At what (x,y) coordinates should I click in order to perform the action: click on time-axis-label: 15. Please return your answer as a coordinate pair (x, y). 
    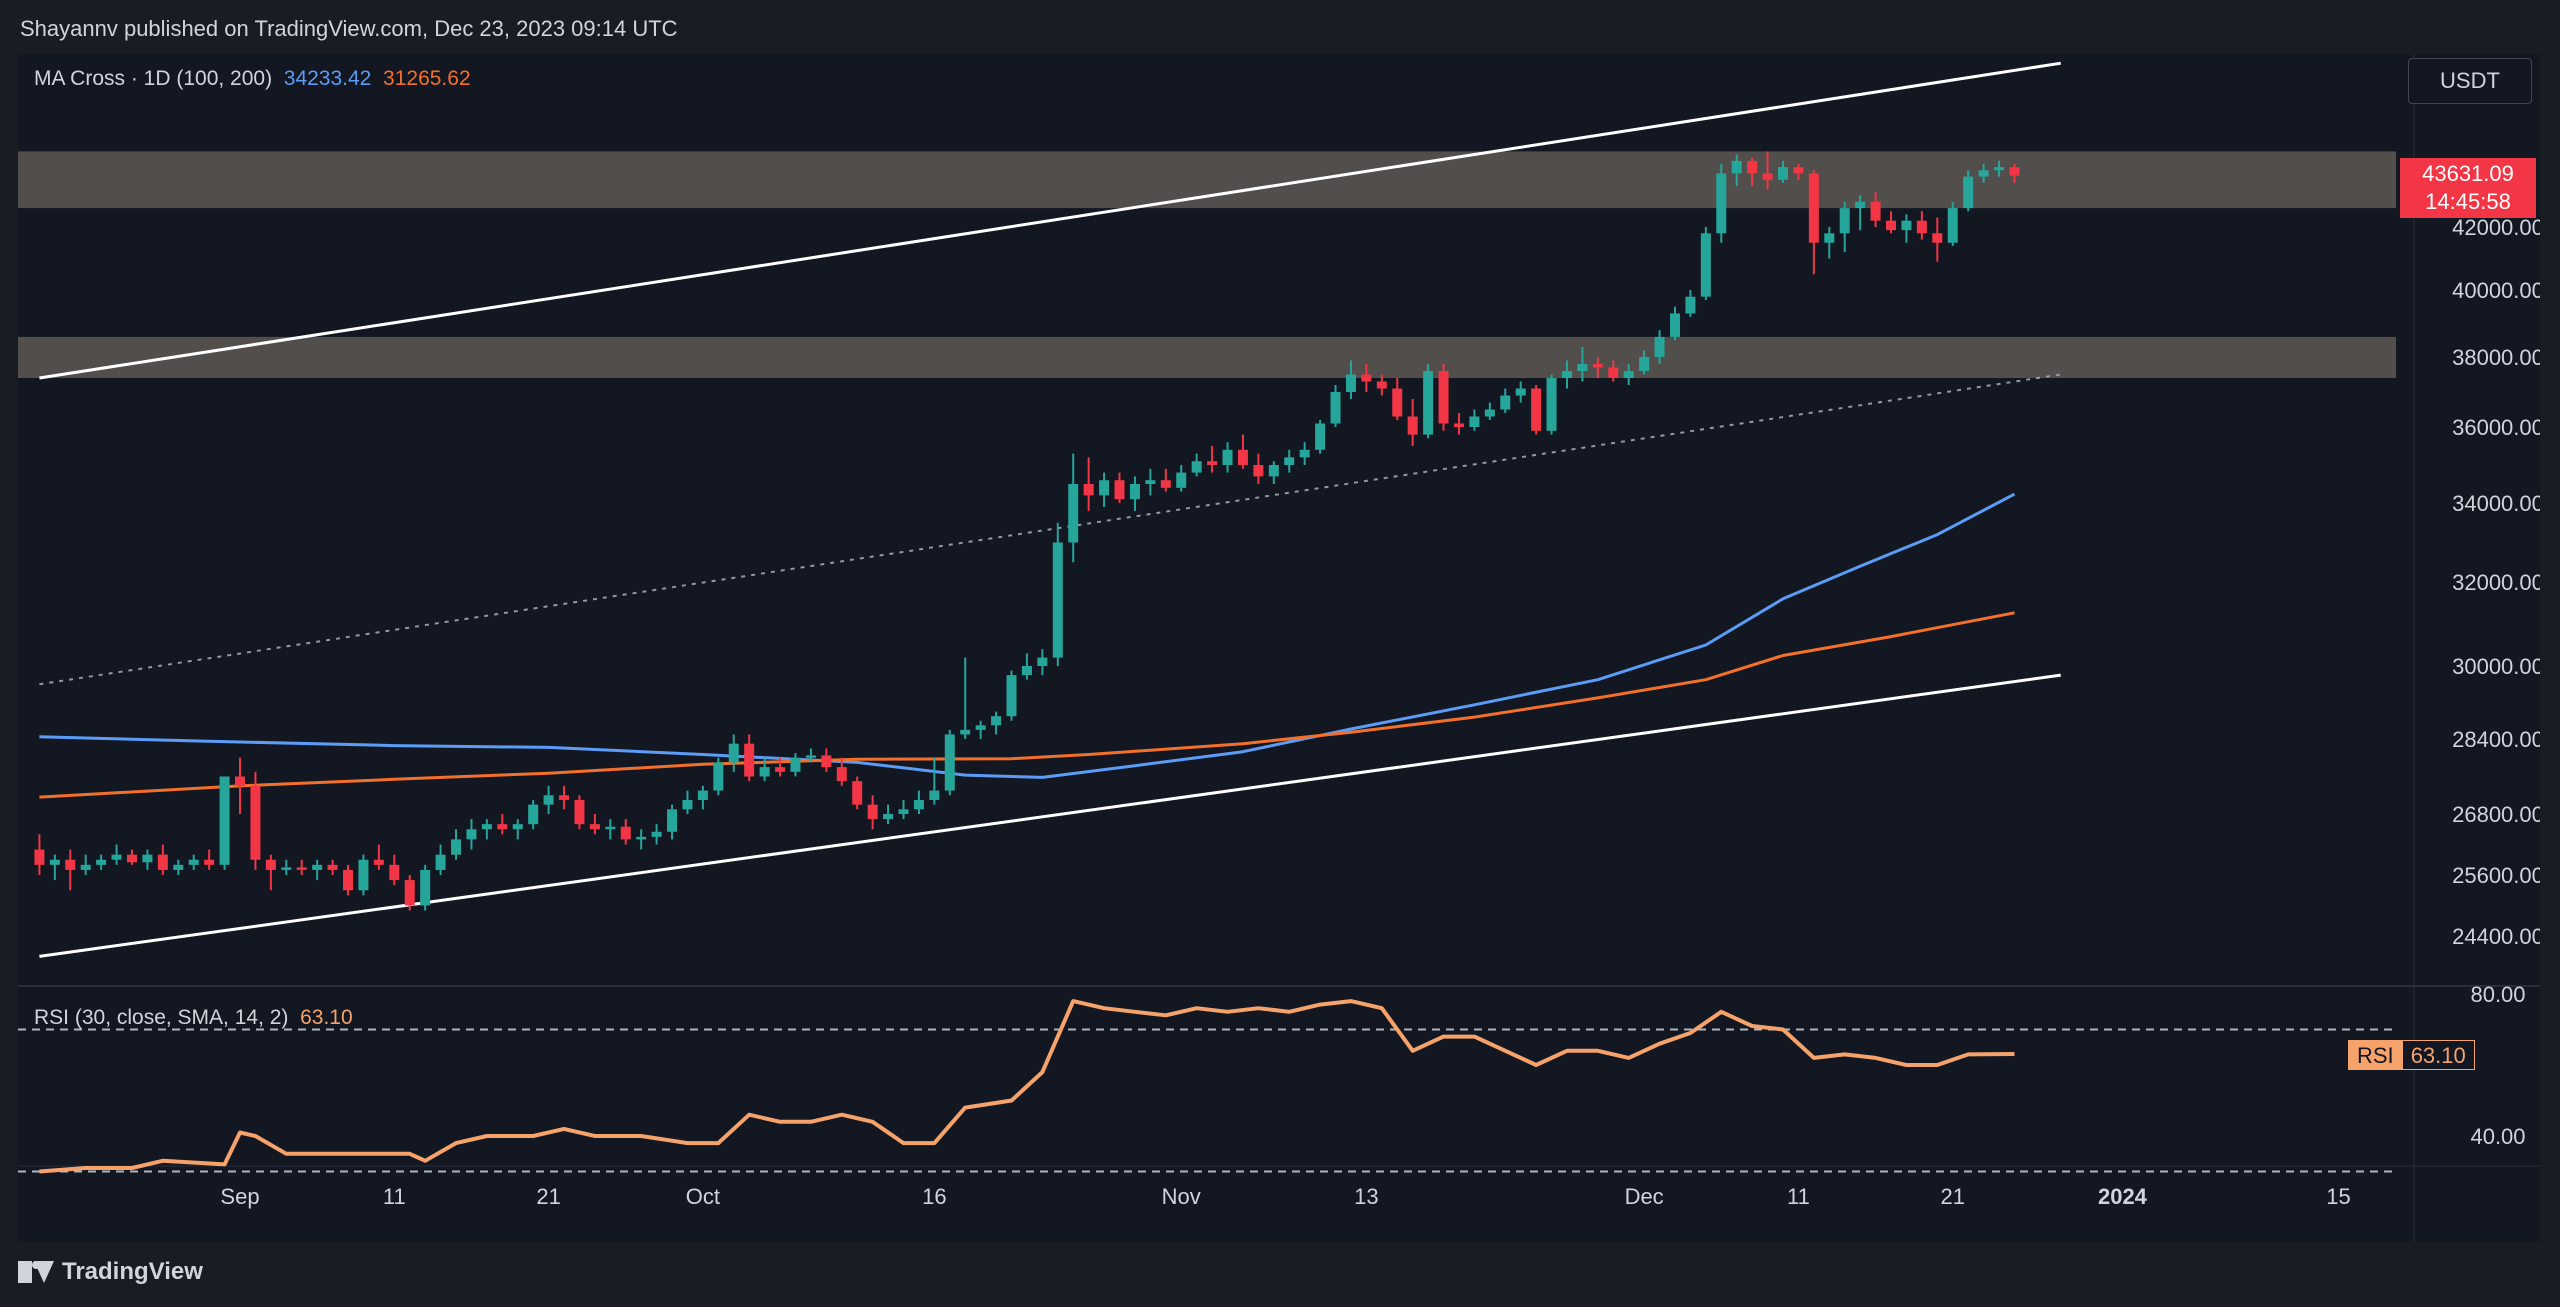
    Looking at the image, I should click on (2338, 1196).